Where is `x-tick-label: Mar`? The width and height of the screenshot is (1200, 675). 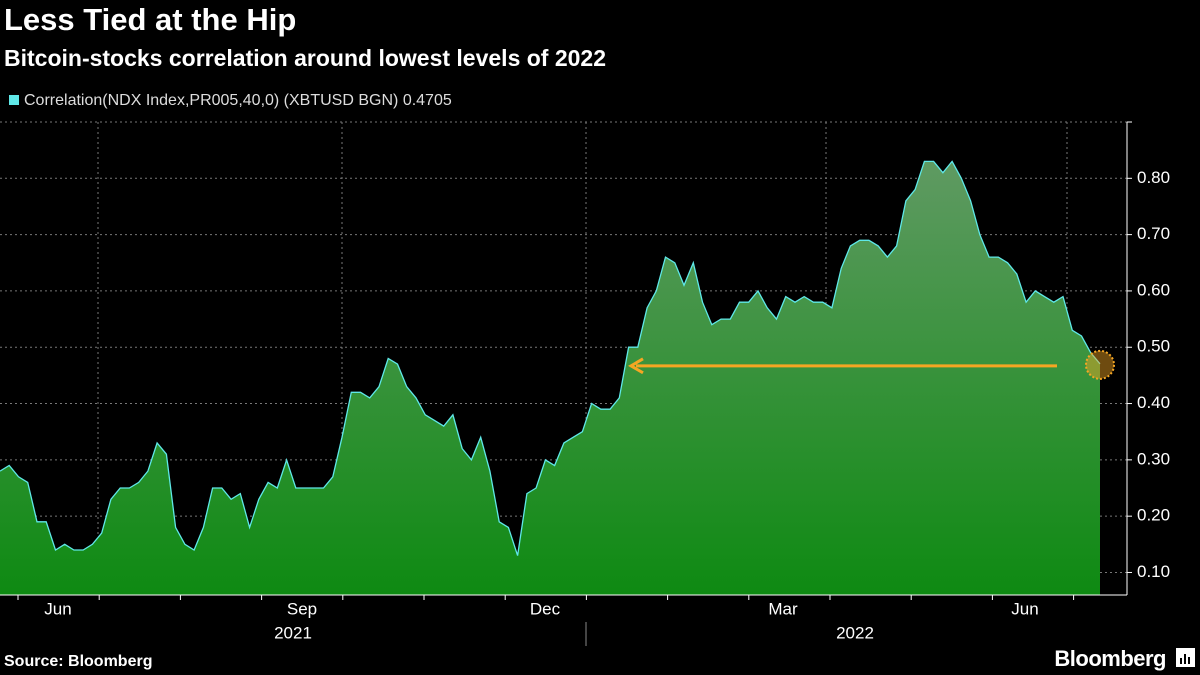
x-tick-label: Mar is located at coordinates (783, 608).